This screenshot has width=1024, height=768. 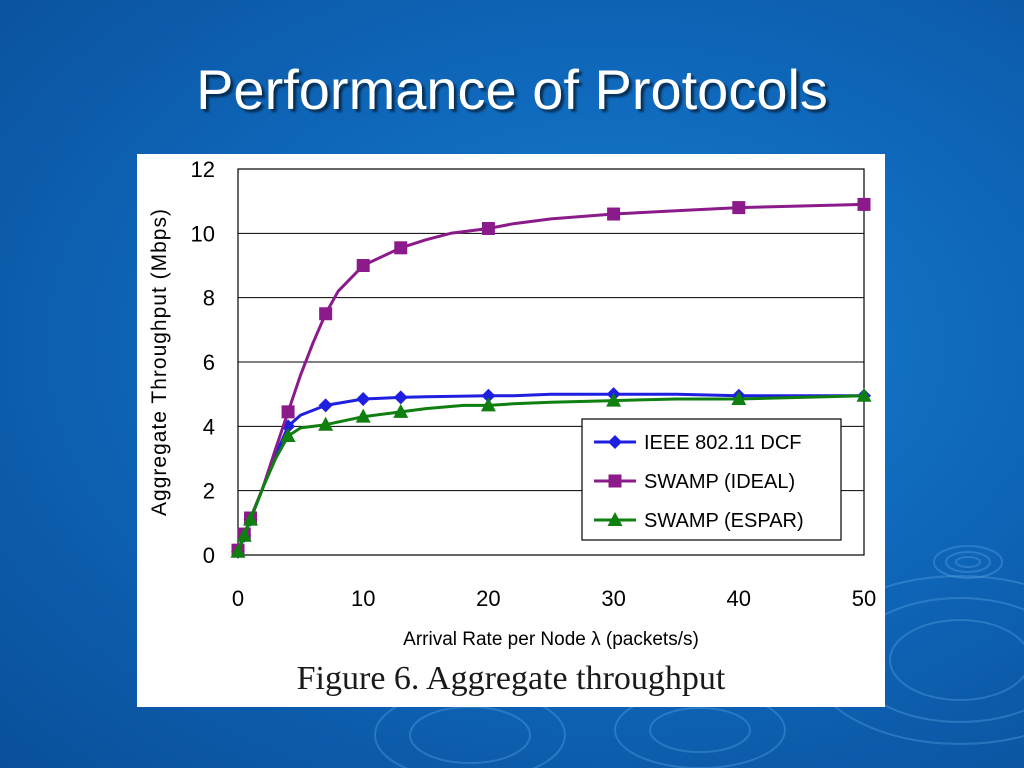 What do you see at coordinates (203, 233) in the screenshot?
I see `y-tick-label: 10` at bounding box center [203, 233].